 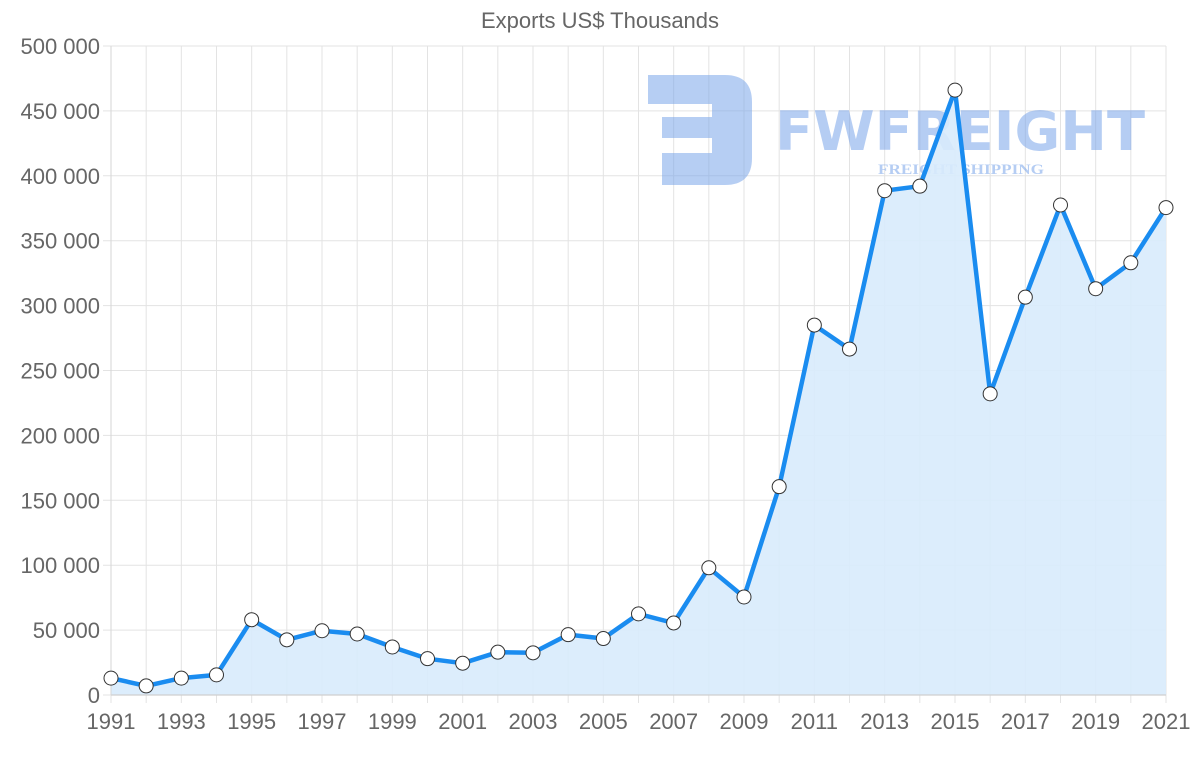 I want to click on data-point: 1999: 37000, so click(x=392, y=647).